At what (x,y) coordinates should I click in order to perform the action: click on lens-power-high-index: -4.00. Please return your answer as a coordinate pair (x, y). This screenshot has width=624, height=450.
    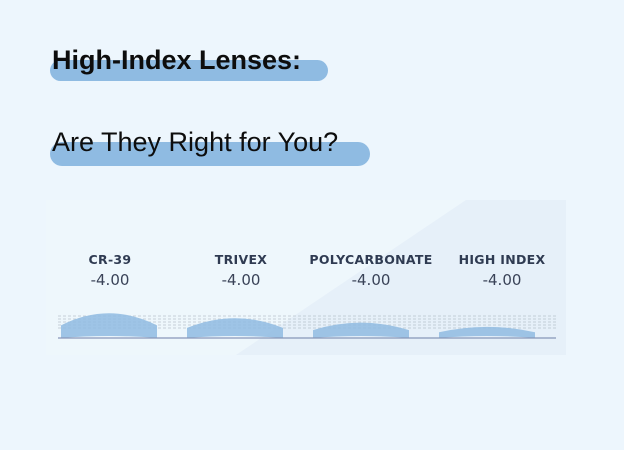
    Looking at the image, I should click on (502, 280).